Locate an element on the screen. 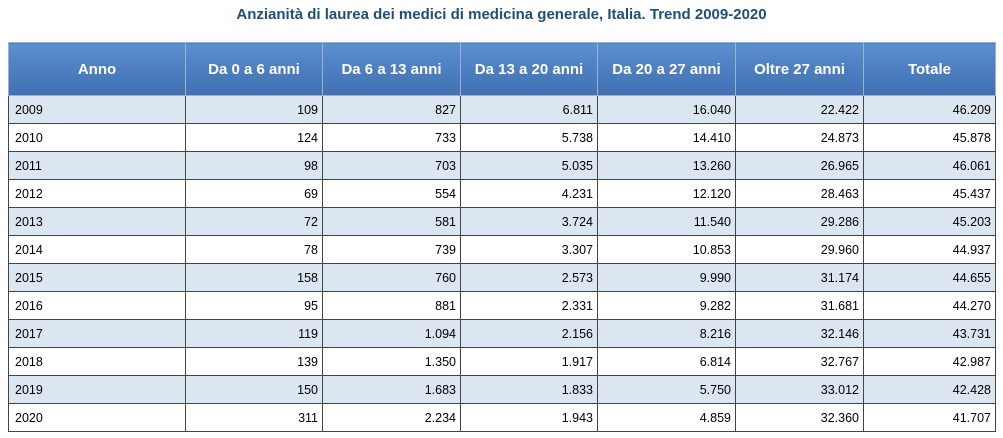 This screenshot has width=1003, height=438. value-cell: 2.573 is located at coordinates (529, 277).